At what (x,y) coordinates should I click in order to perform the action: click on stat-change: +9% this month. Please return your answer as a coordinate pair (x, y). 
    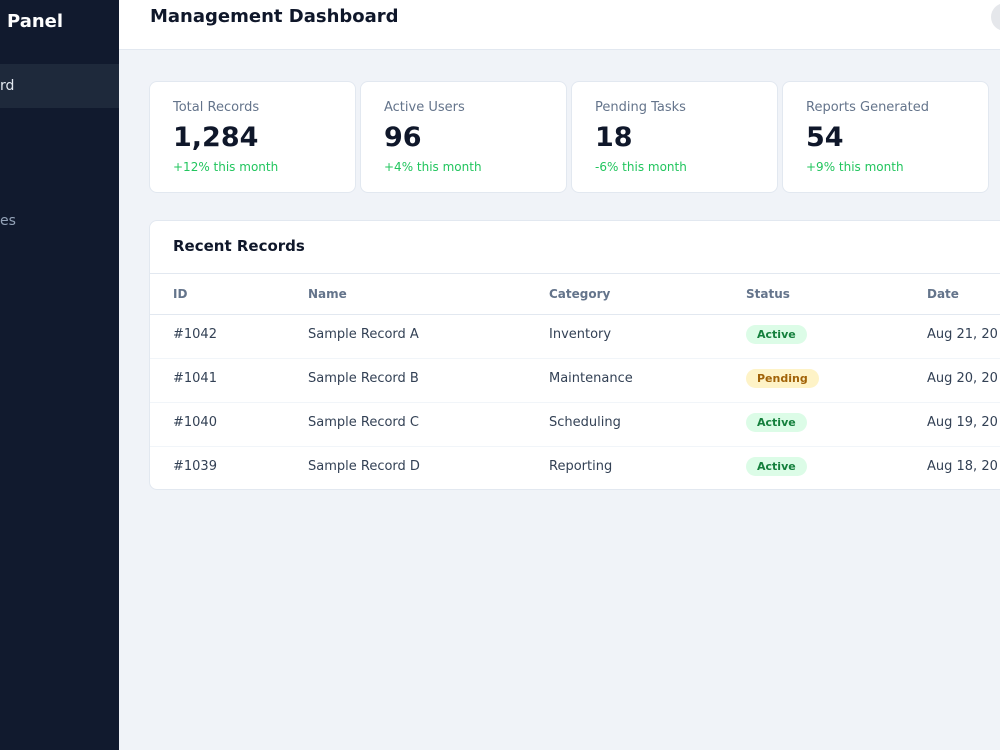
    Looking at the image, I should click on (855, 167).